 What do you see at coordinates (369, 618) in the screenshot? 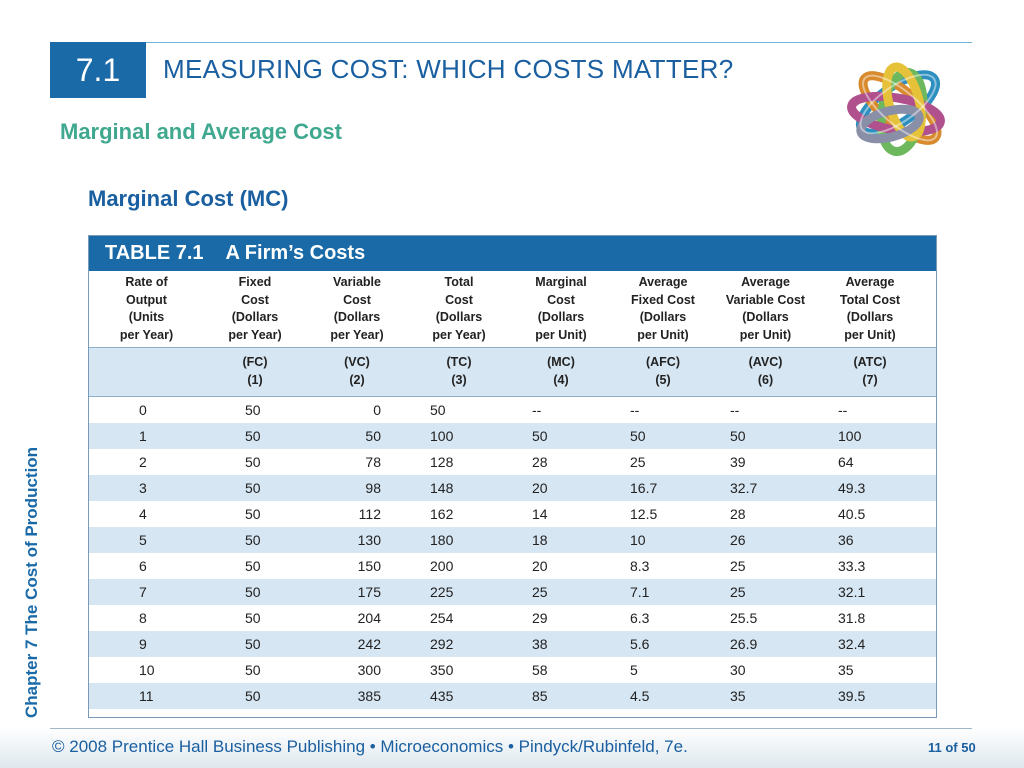
I see `table-cell: 204` at bounding box center [369, 618].